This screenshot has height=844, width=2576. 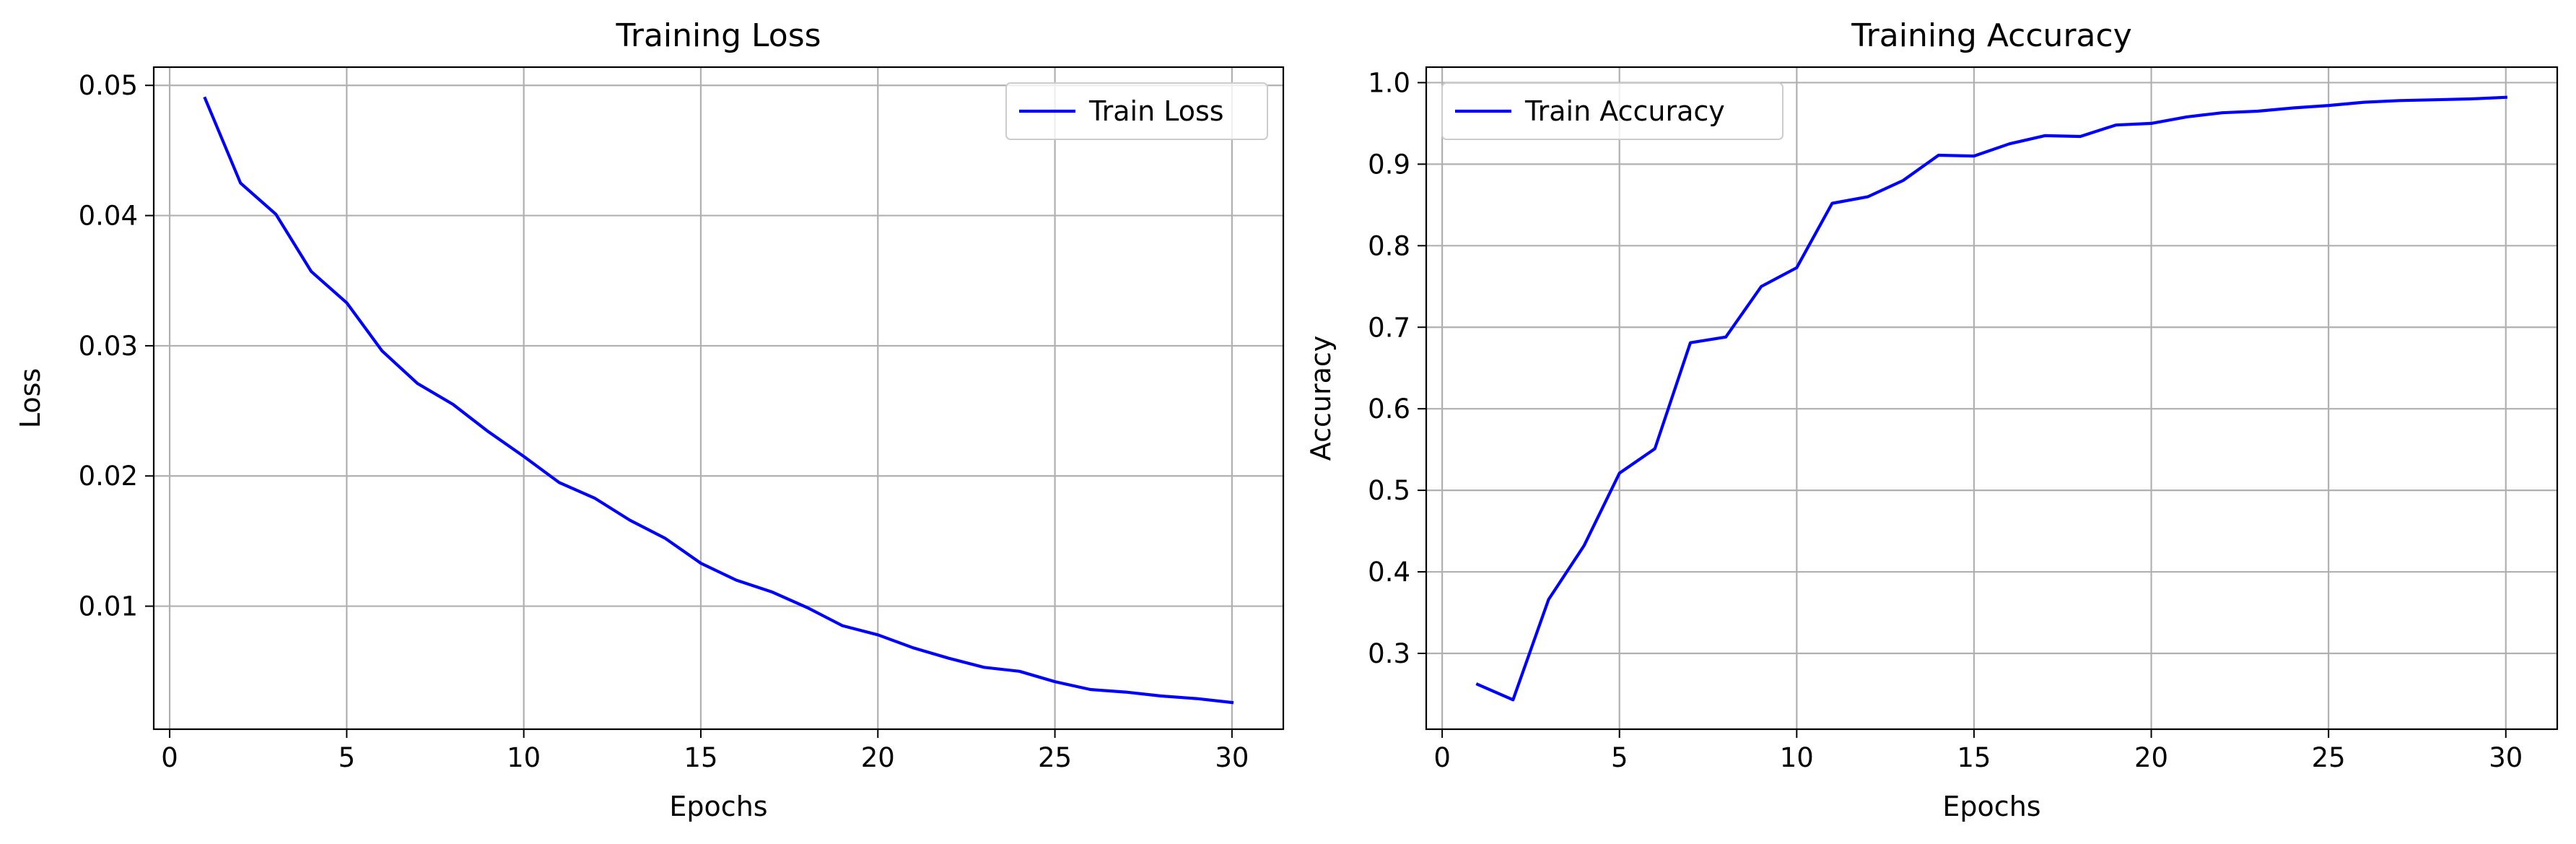 What do you see at coordinates (1156, 111) in the screenshot?
I see `legend-label: Train Loss` at bounding box center [1156, 111].